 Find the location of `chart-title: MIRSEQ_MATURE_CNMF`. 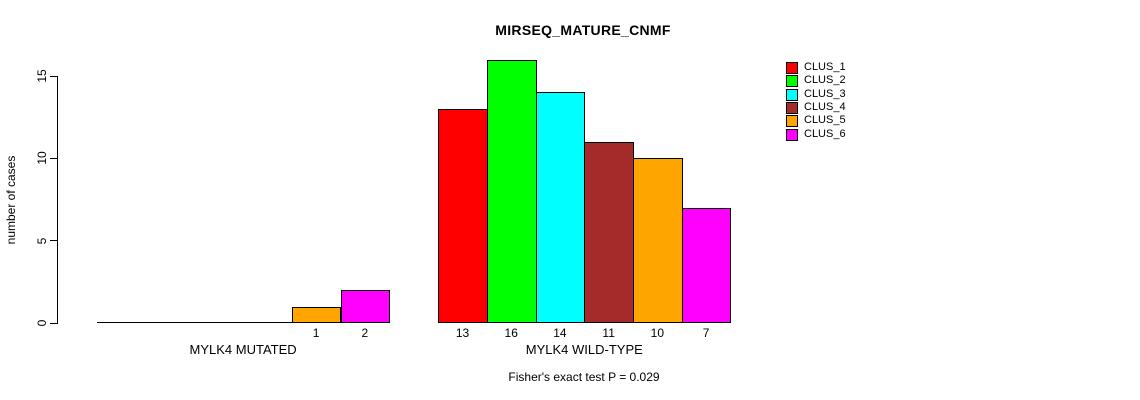

chart-title: MIRSEQ_MATURE_CNMF is located at coordinates (583, 30).